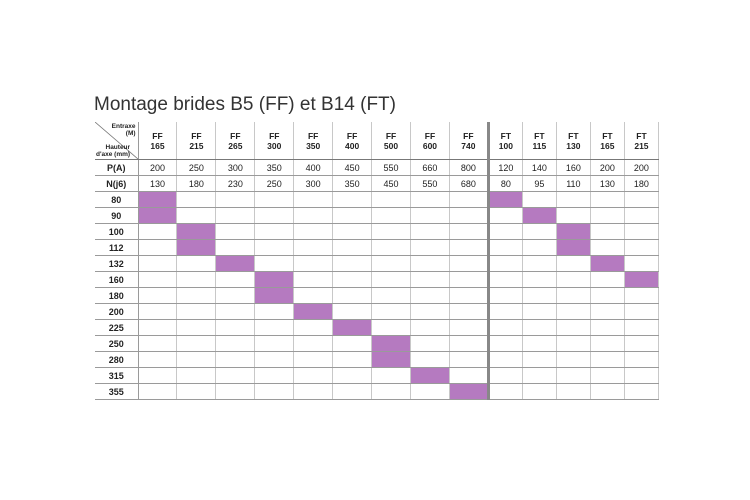 The height and width of the screenshot is (500, 750). Describe the element at coordinates (377, 359) in the screenshot. I see `height-row: 280` at that location.